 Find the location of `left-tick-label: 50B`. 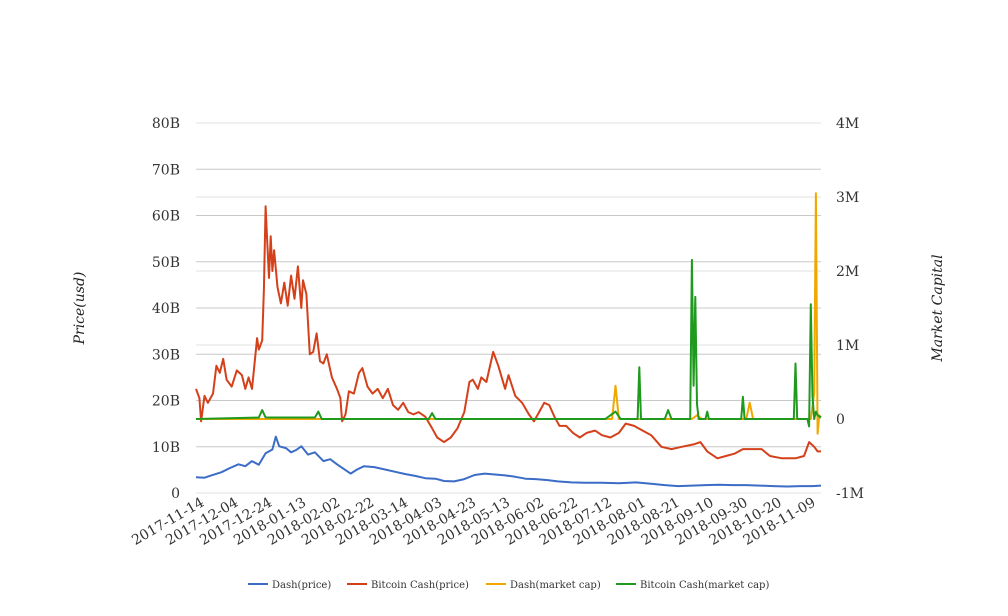

left-tick-label: 50B is located at coordinates (166, 263).